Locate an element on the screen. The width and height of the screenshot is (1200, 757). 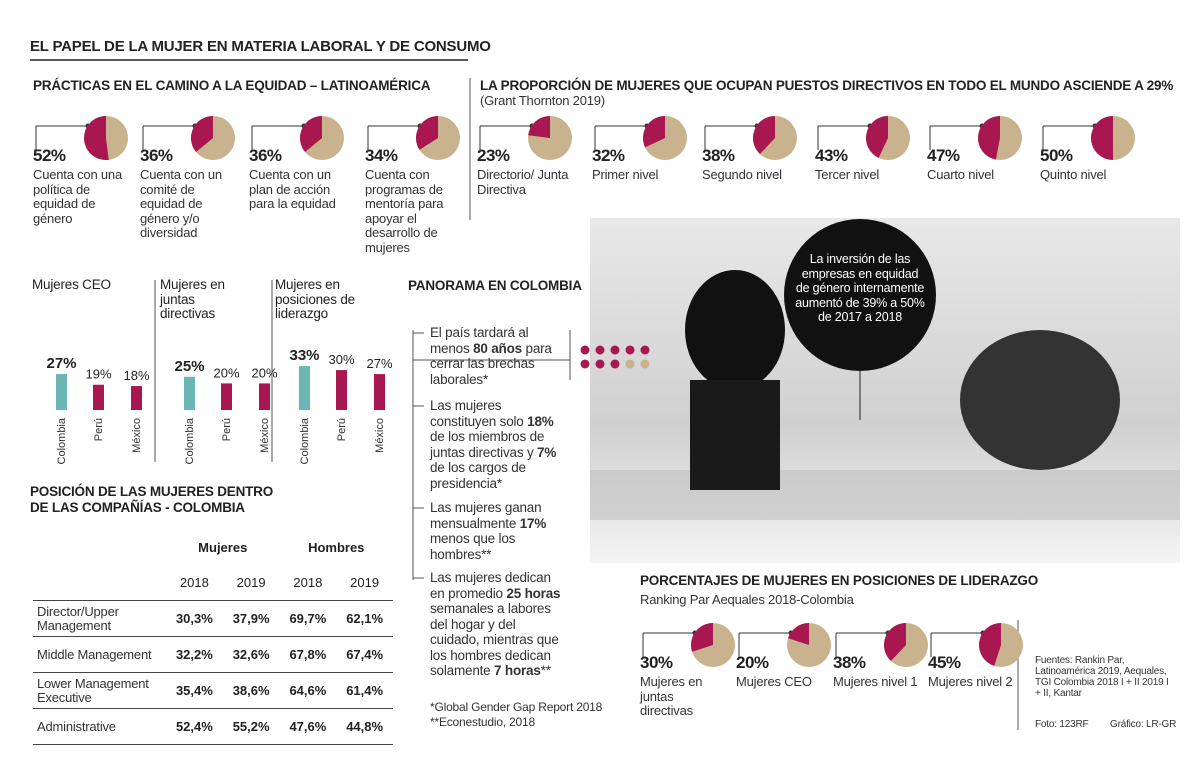
category-label: Mujeres nivel 2 is located at coordinates (970, 681).